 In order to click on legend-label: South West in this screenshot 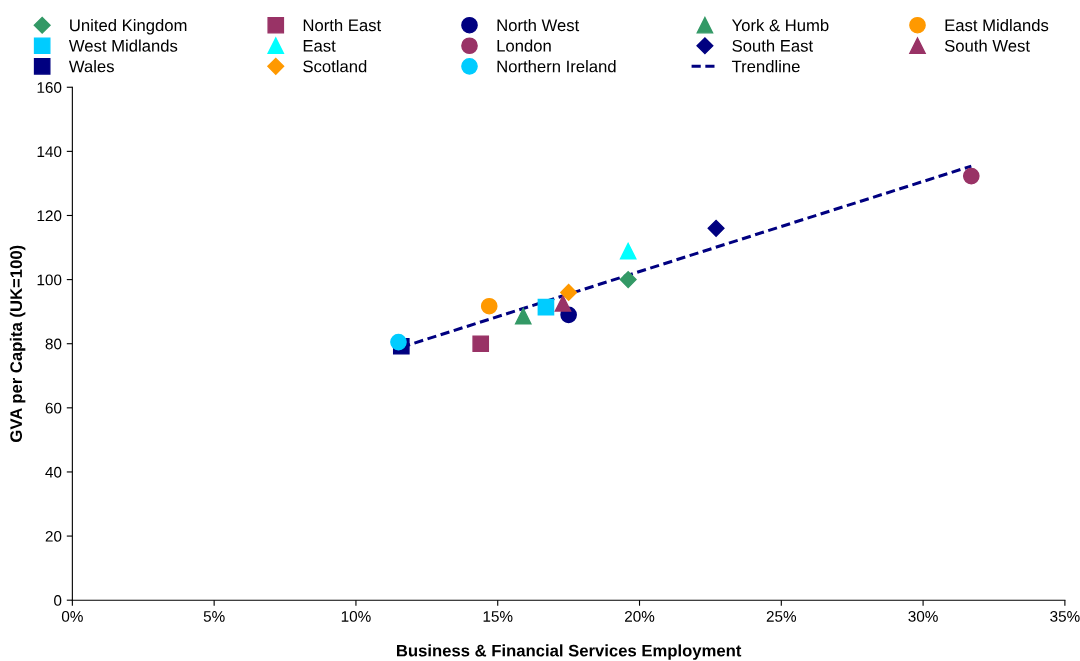, I will do `click(987, 45)`.